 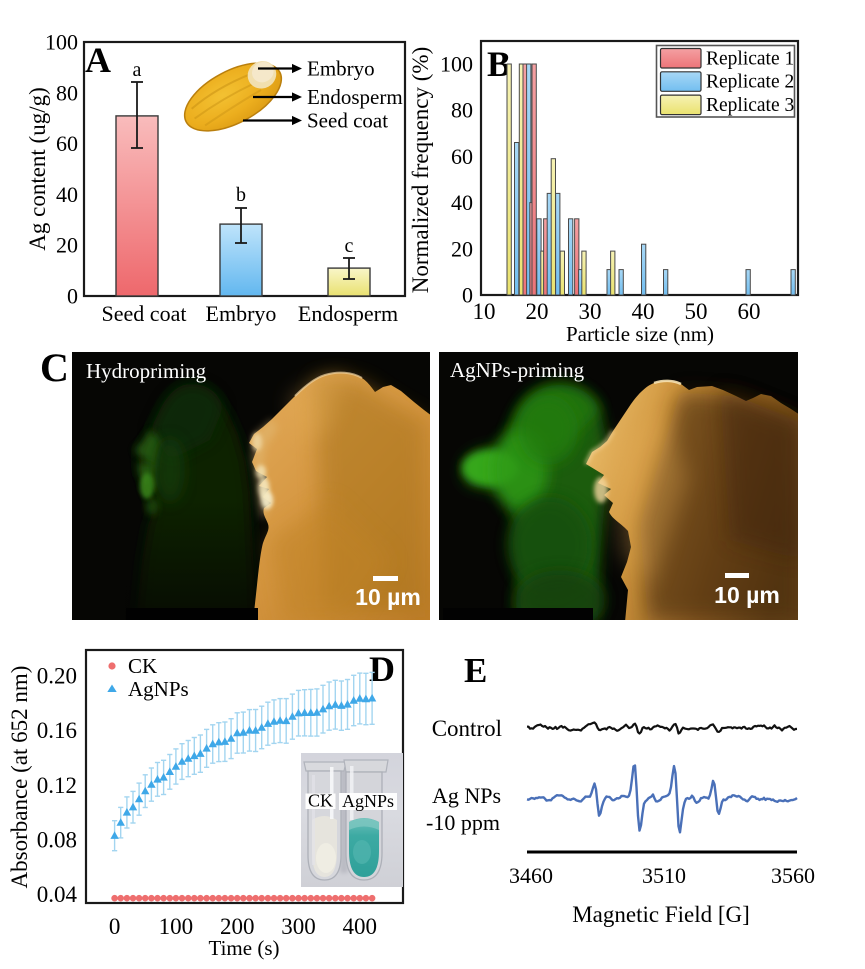 What do you see at coordinates (484, 311) in the screenshot?
I see `svg-text: 10` at bounding box center [484, 311].